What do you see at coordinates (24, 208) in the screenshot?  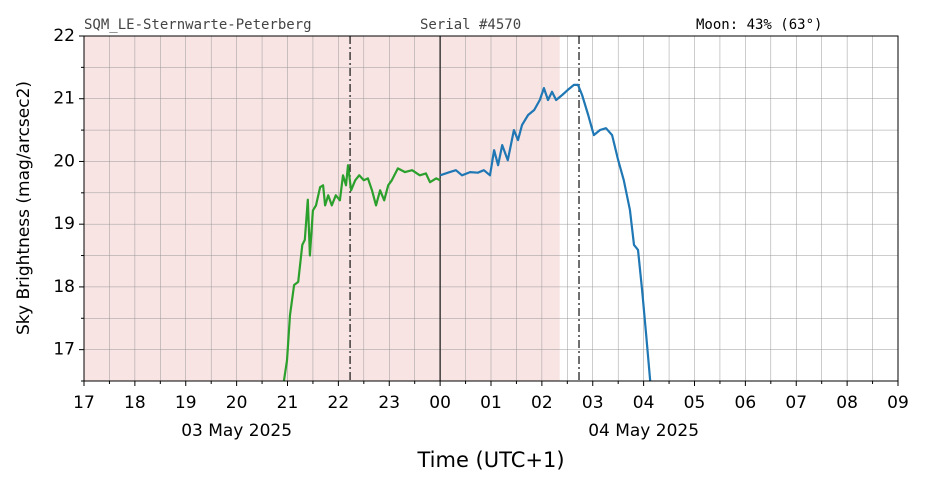 I see `y-axis-label: Sky Brightness (mag/arcsec2)` at bounding box center [24, 208].